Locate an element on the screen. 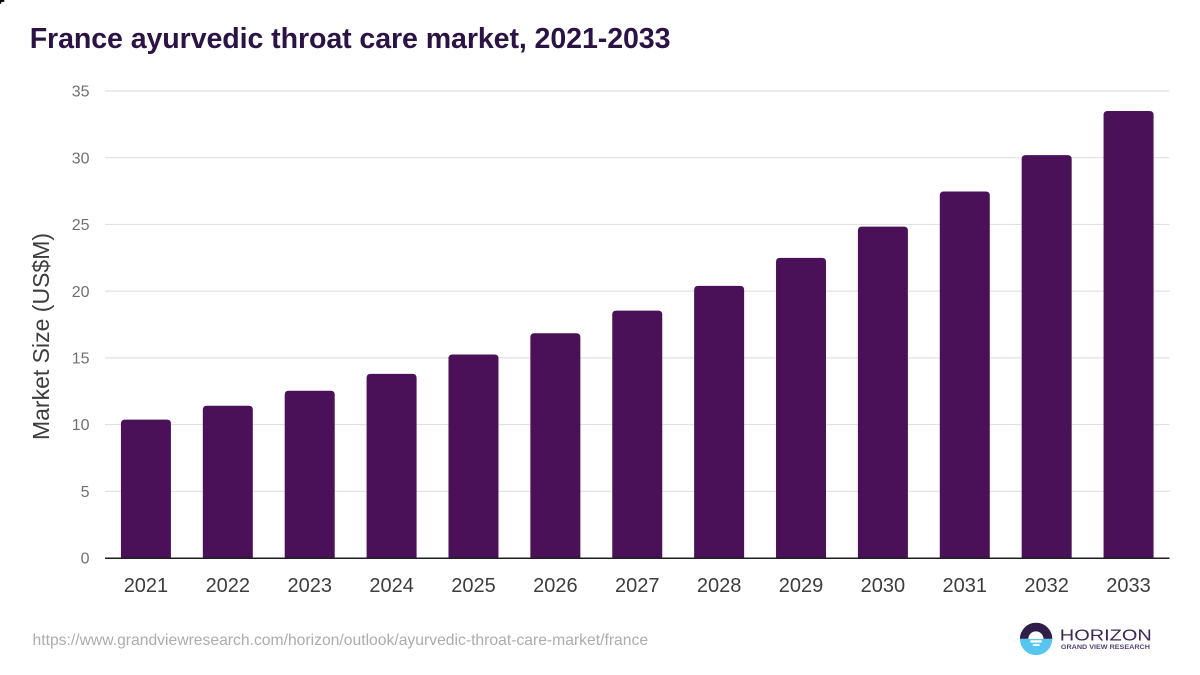 This screenshot has width=1200, height=675. svg-text: 2033 is located at coordinates (1128, 586).